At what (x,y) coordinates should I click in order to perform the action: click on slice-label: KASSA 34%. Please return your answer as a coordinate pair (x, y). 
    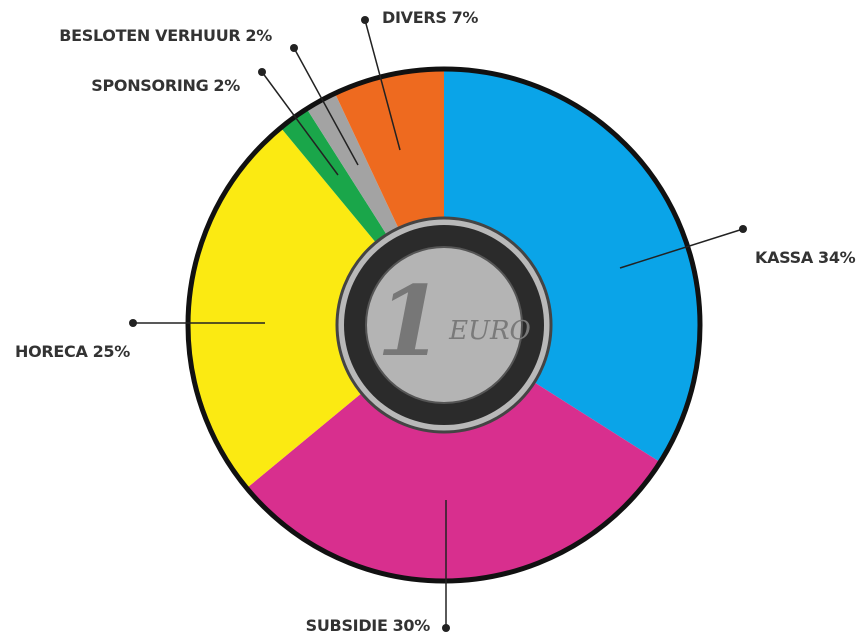
    Looking at the image, I should click on (805, 257).